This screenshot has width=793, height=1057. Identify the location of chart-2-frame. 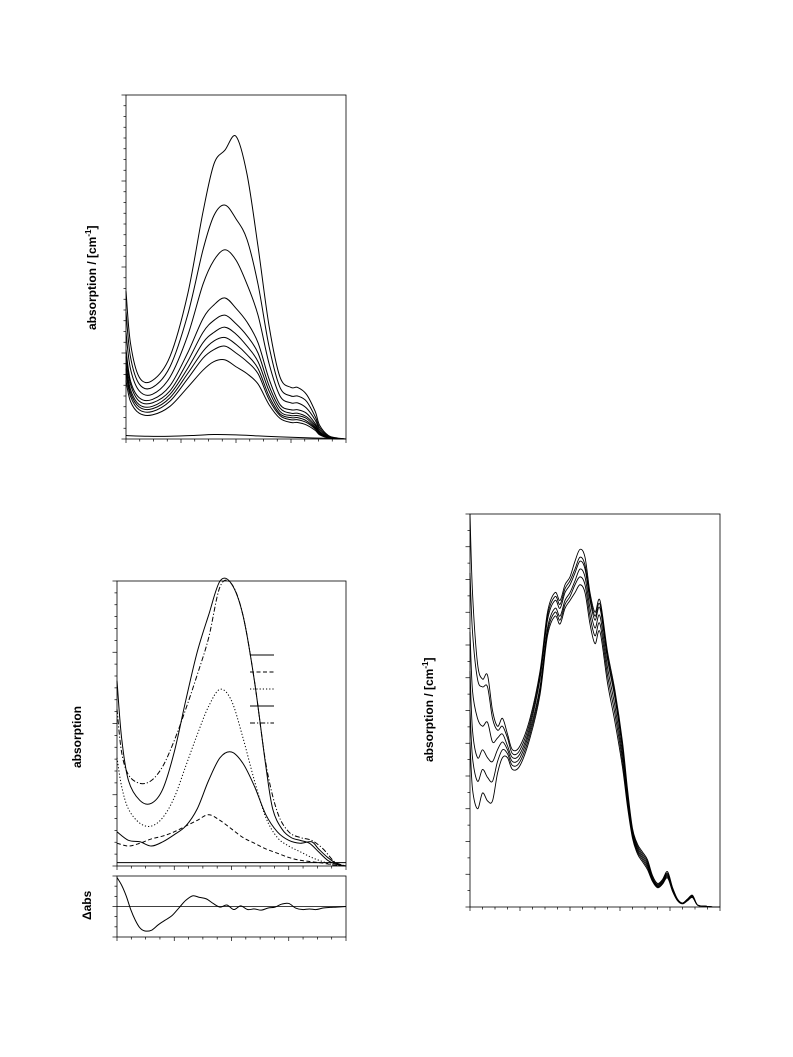
(231, 723).